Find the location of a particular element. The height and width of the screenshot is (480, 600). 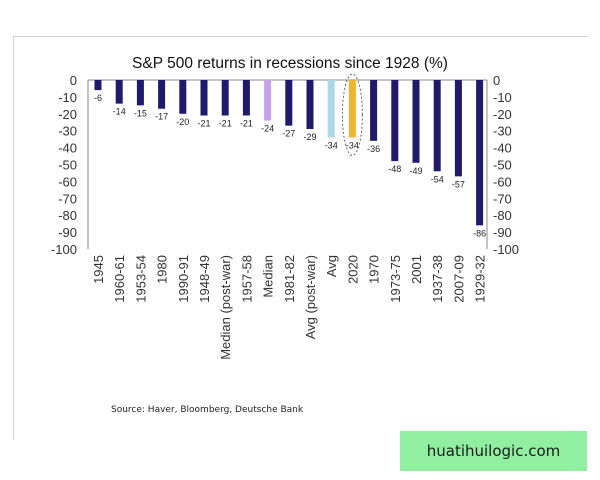

right-y-tick-label: -100 is located at coordinates (506, 249).